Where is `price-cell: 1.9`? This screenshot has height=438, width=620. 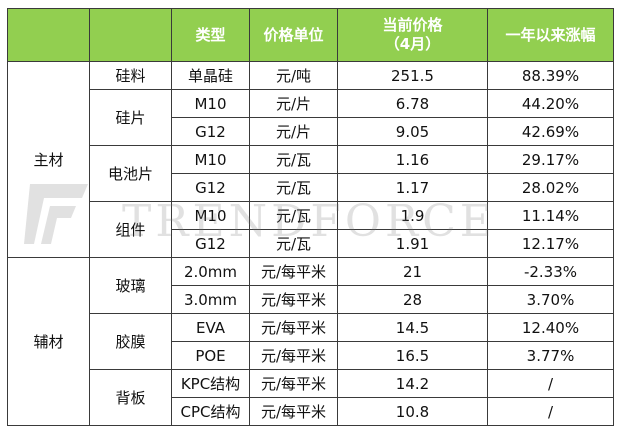
price-cell: 1.9 is located at coordinates (412, 215).